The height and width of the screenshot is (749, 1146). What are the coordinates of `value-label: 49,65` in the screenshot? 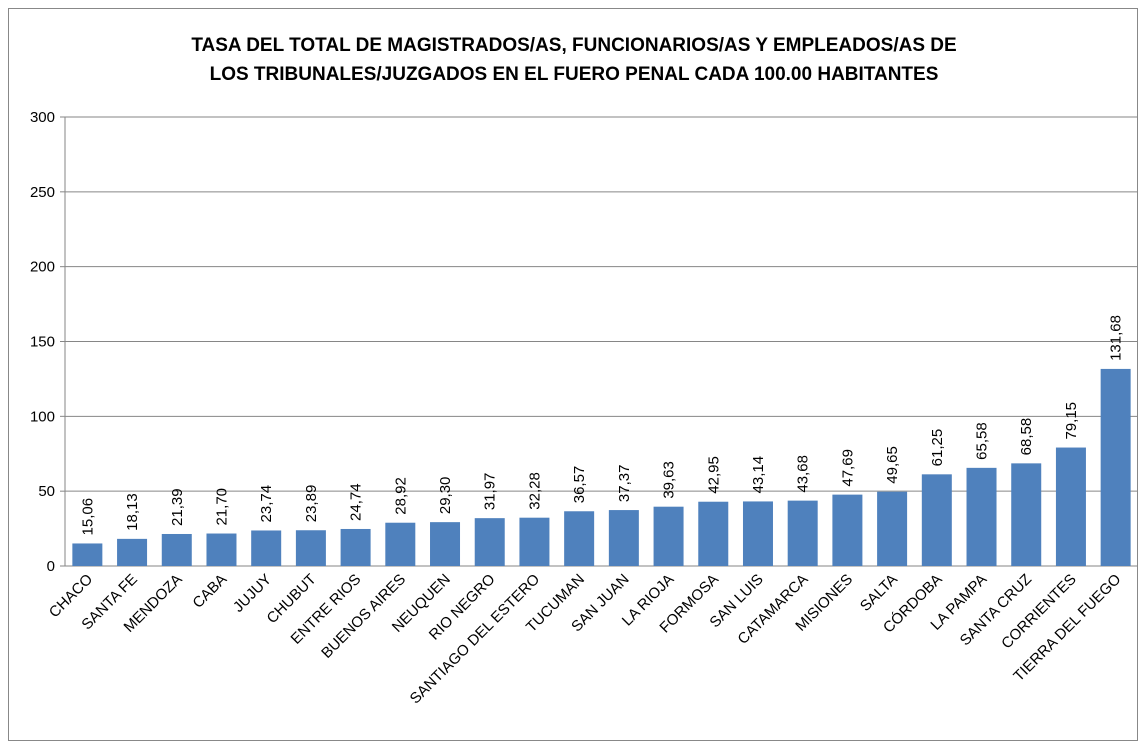 It's located at (892, 465).